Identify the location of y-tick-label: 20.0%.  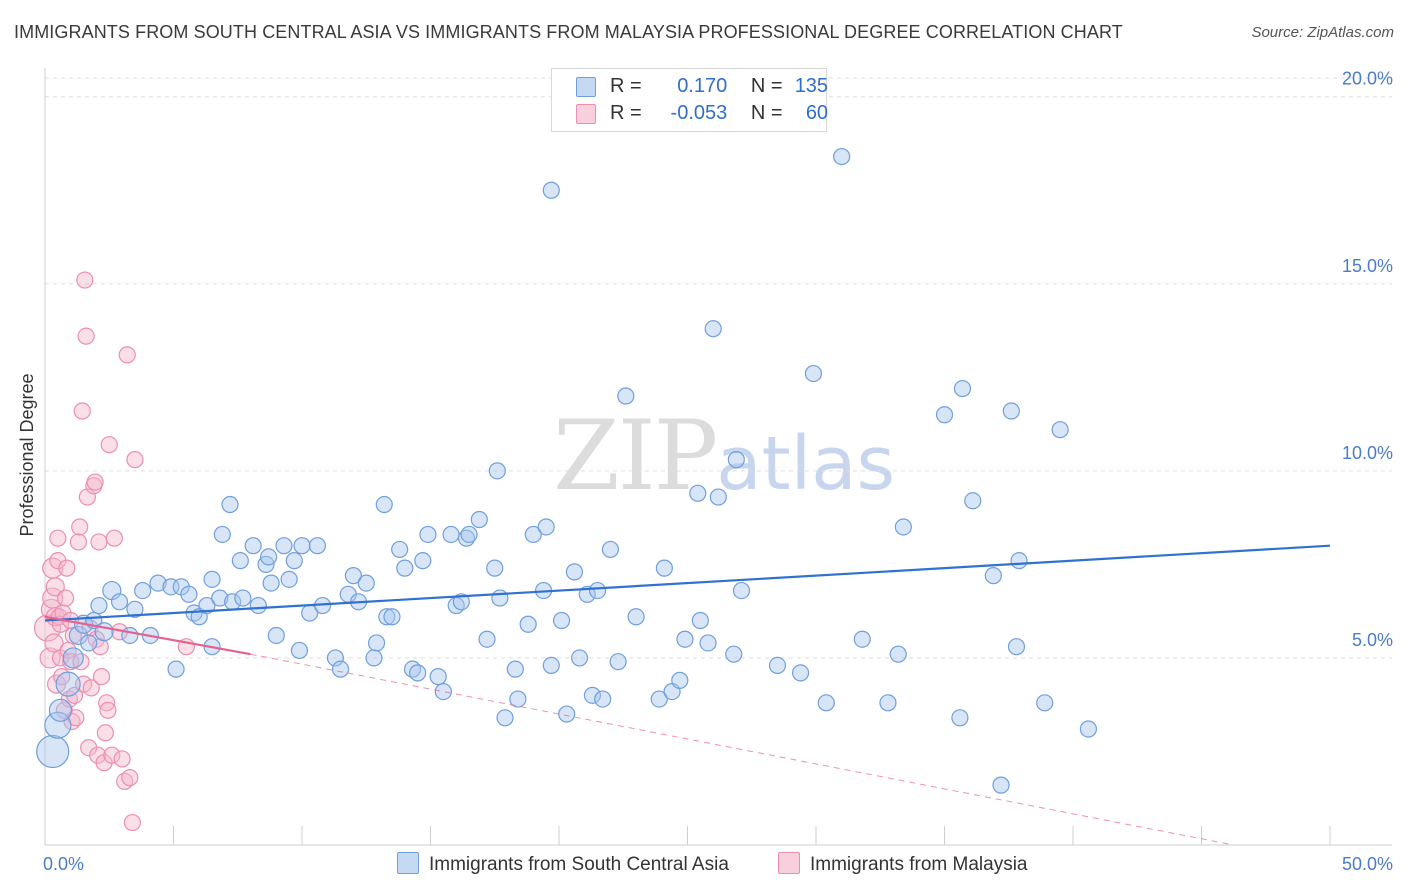
(1367, 79).